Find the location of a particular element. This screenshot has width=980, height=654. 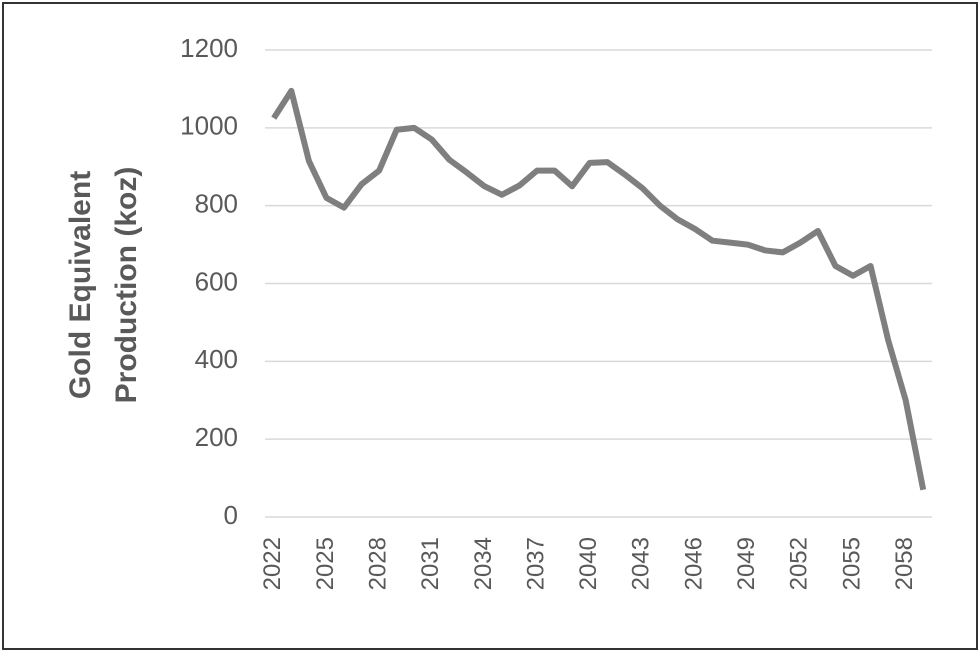

x-tick-label: 2043 is located at coordinates (641, 563).